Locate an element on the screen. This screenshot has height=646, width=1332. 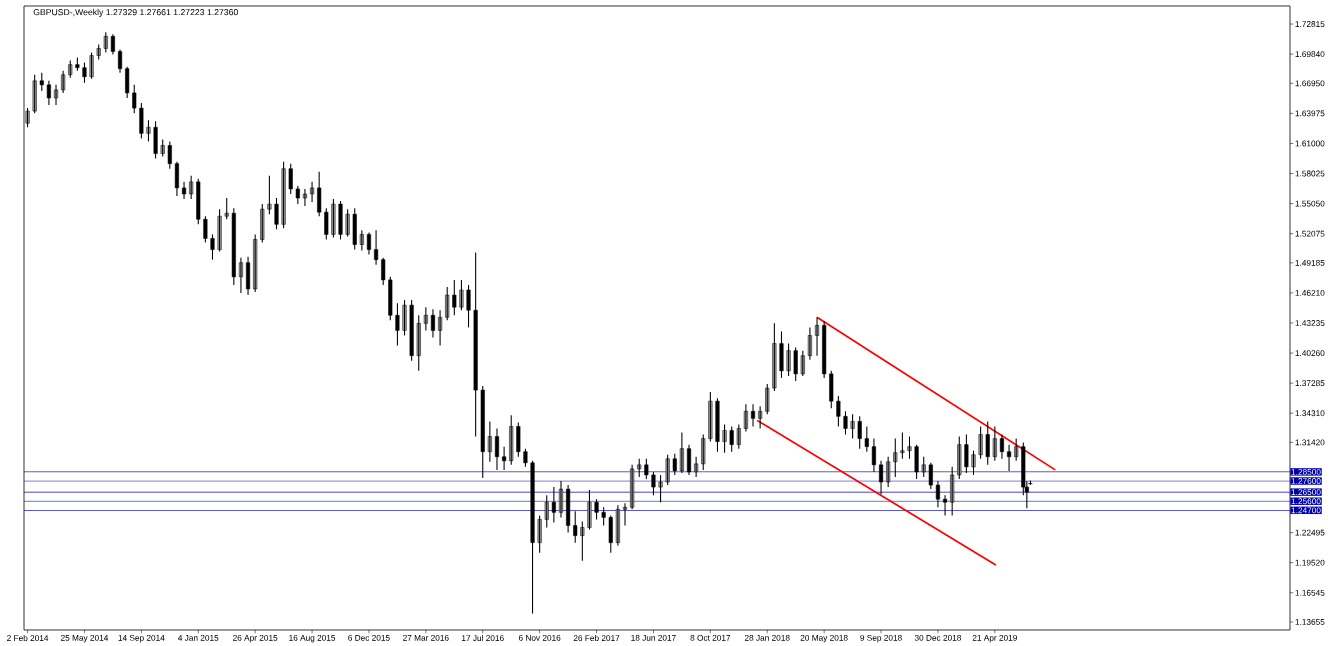
x-tick-label: 28 Jan 2018 is located at coordinates (767, 637).